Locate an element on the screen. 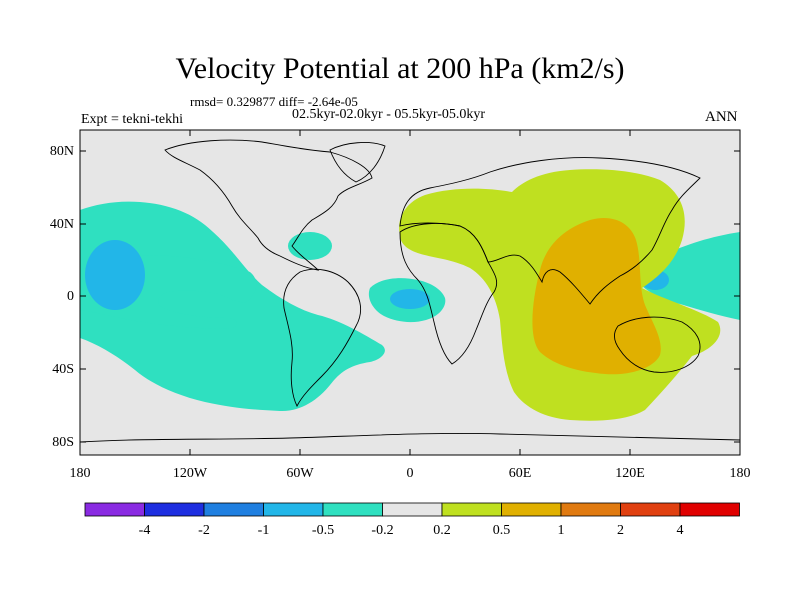  colorbar: -4 -2 -1 -0.5 -0.2 0.2 0.5 1 2 4 is located at coordinates (412, 520).